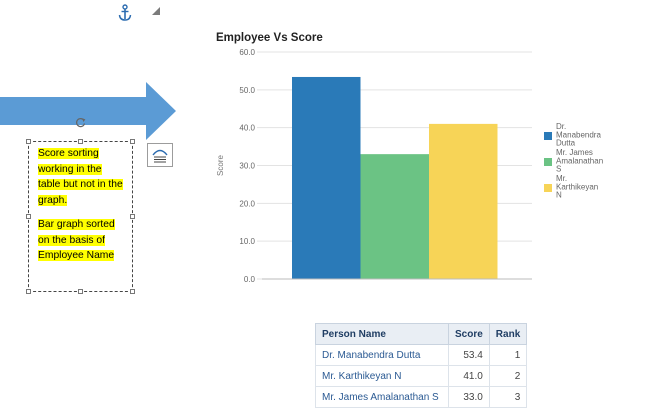 The width and height of the screenshot is (645, 408). I want to click on table-row: Mr. Karthikeyan N 41.0 2, so click(421, 376).